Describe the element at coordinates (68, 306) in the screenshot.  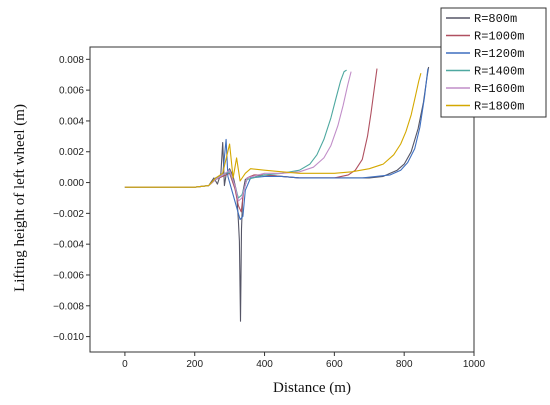
I see `y-tick-label: −0.008` at that location.